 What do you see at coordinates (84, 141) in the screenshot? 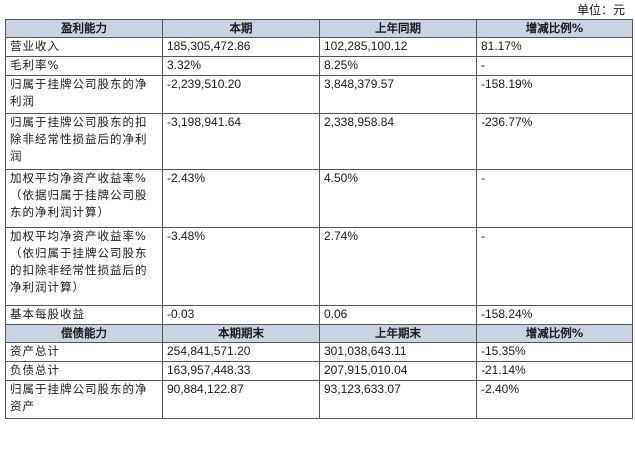
I see `row-label: 归属于挂牌公司股东的扣除非经常性损益后的净利润` at bounding box center [84, 141].